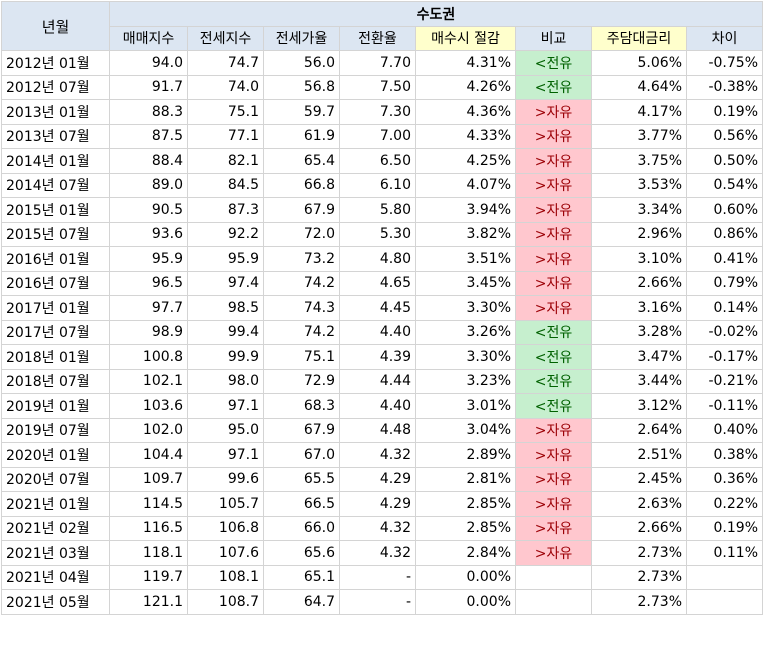 This screenshot has height=645, width=773. I want to click on cell-mortgage-rate: 3.12%, so click(639, 406).